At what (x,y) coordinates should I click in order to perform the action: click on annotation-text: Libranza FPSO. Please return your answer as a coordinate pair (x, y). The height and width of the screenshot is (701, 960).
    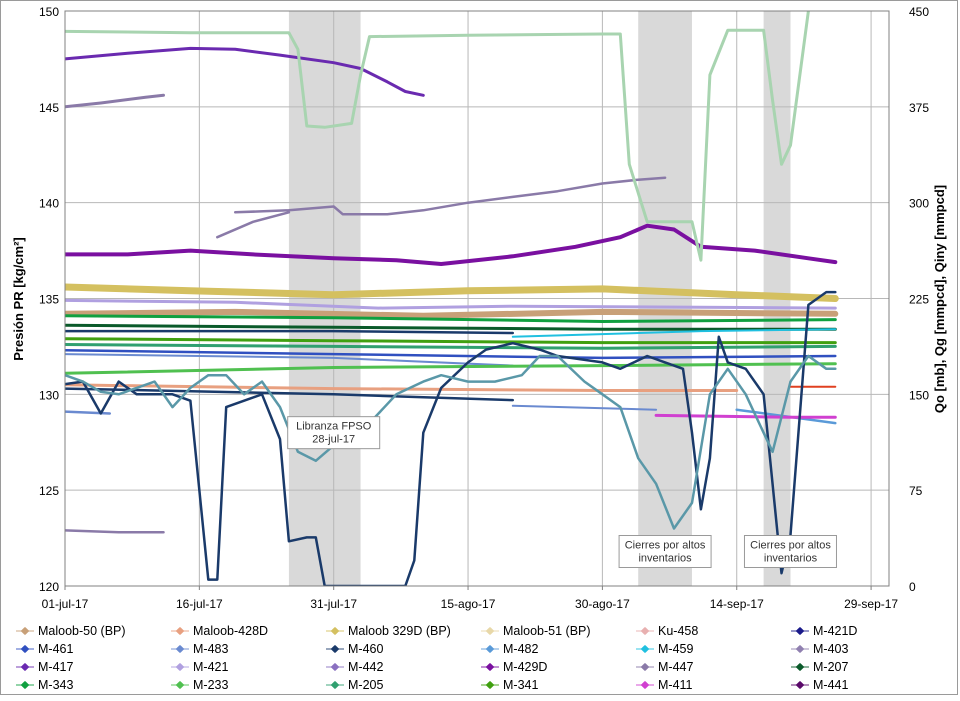
    Looking at the image, I should click on (334, 427).